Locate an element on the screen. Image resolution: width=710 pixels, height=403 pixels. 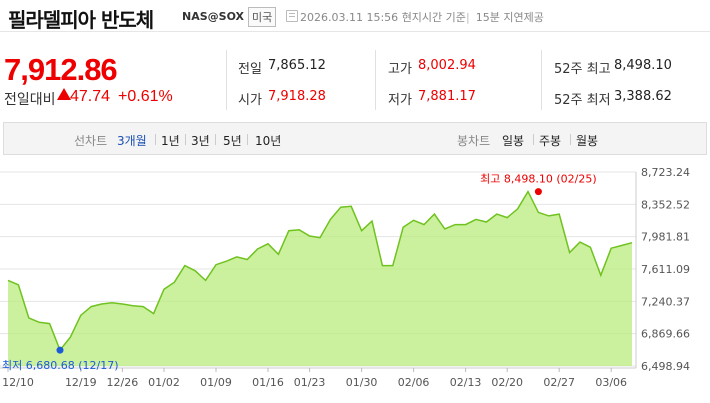
x-tick-label: 12/26 is located at coordinates (123, 382).